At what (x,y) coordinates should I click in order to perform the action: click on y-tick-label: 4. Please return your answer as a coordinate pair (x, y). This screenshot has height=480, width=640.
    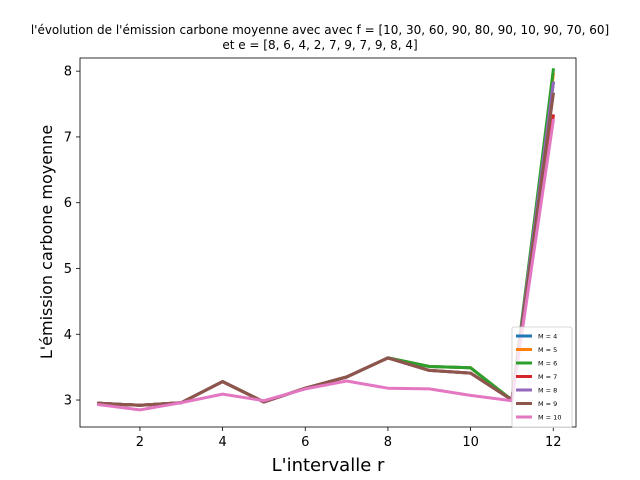
    Looking at the image, I should click on (68, 335).